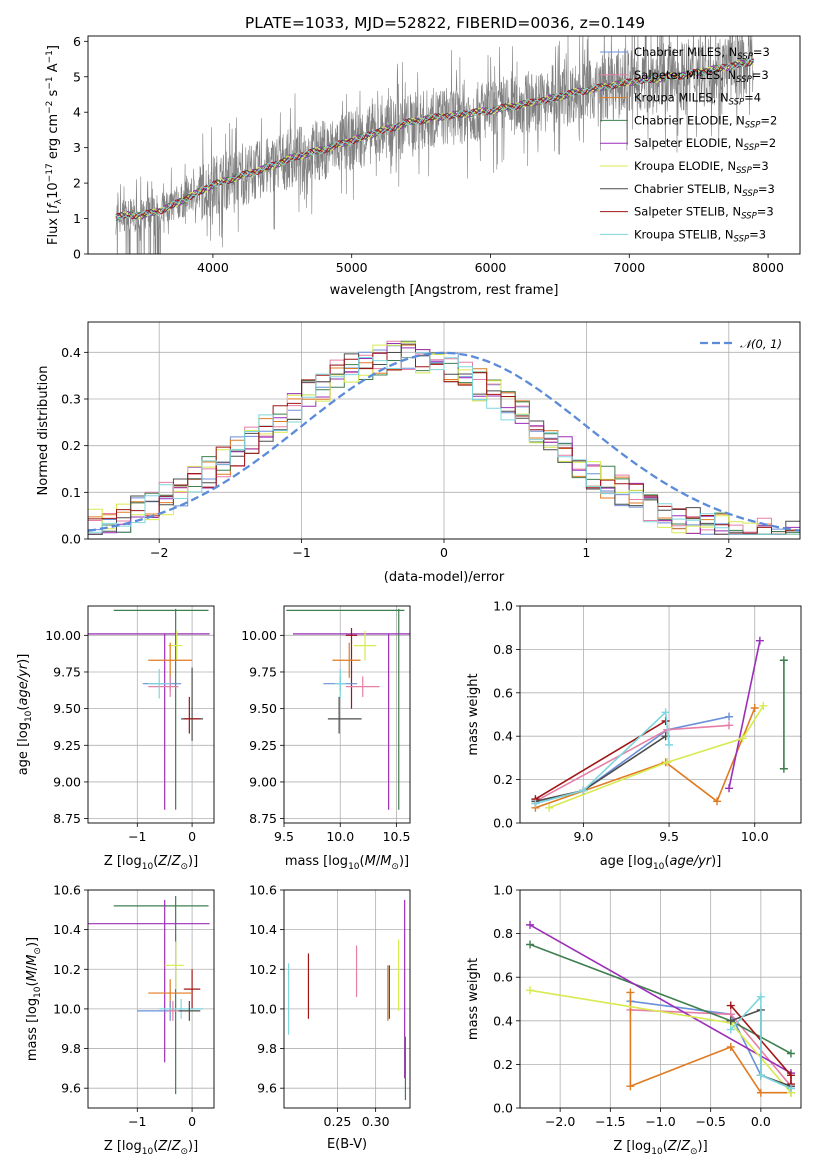 This screenshot has width=819, height=1170. What do you see at coordinates (23, 683) in the screenshot?
I see `label-part: age/yr` at bounding box center [23, 683].